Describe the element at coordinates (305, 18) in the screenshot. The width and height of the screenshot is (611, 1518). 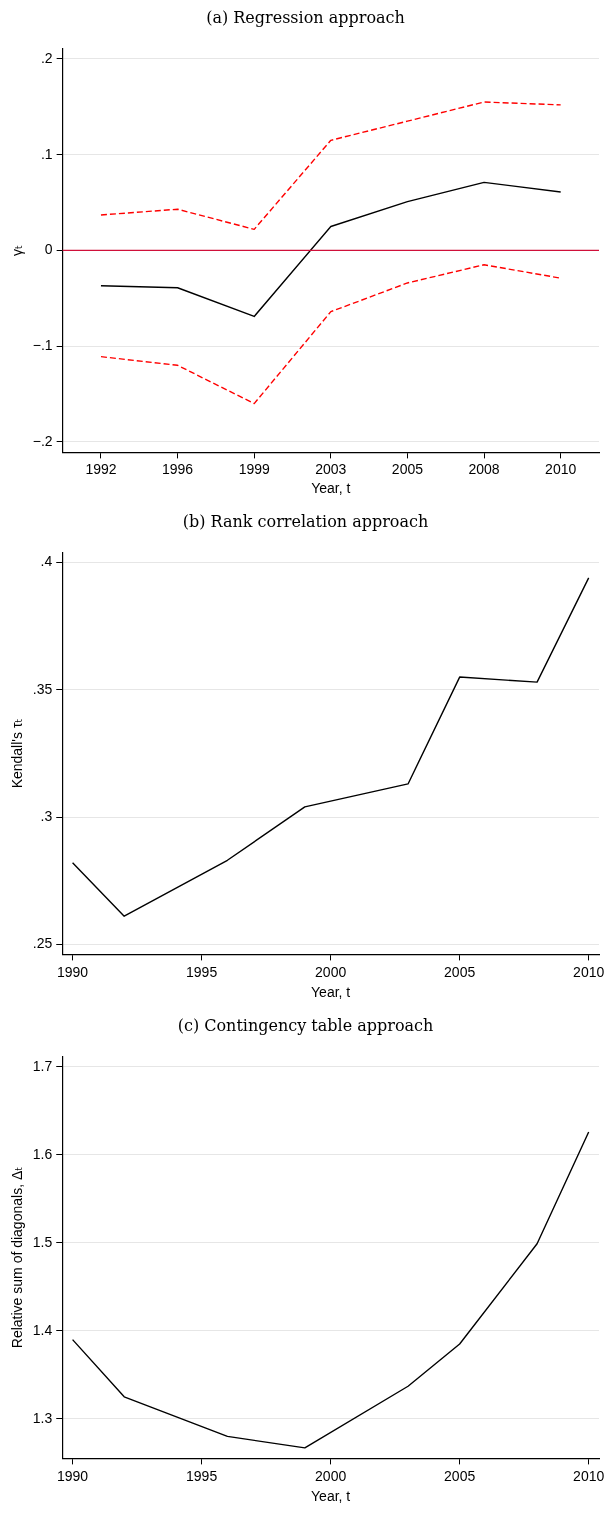
I see `chart-title: (a) Regression approach` at that location.